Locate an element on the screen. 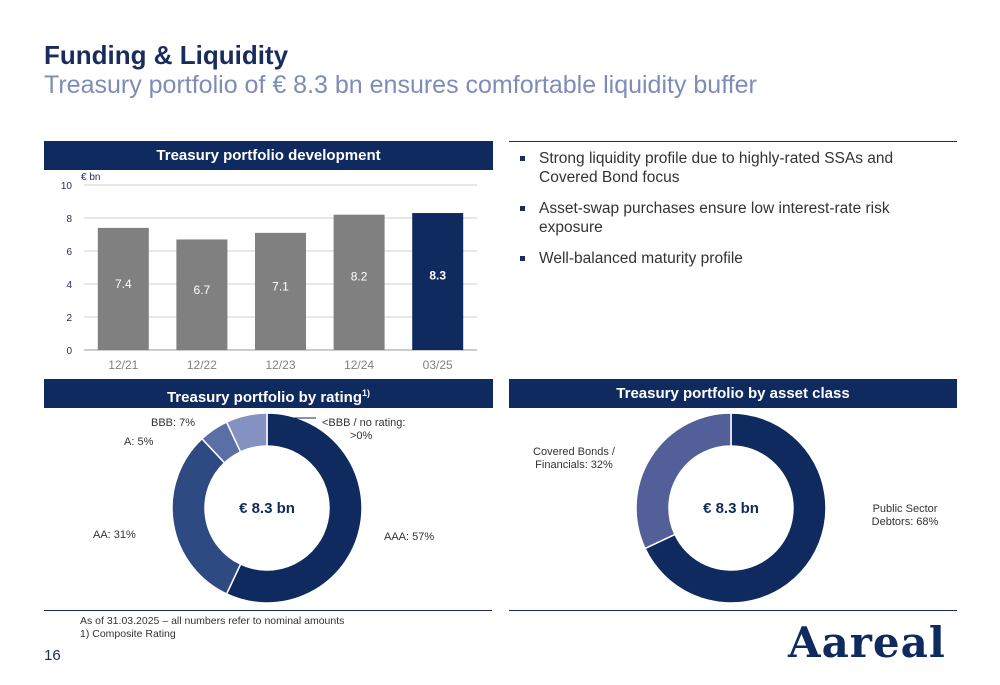 The width and height of the screenshot is (1000, 685). y-tick-label: 10 is located at coordinates (67, 186).